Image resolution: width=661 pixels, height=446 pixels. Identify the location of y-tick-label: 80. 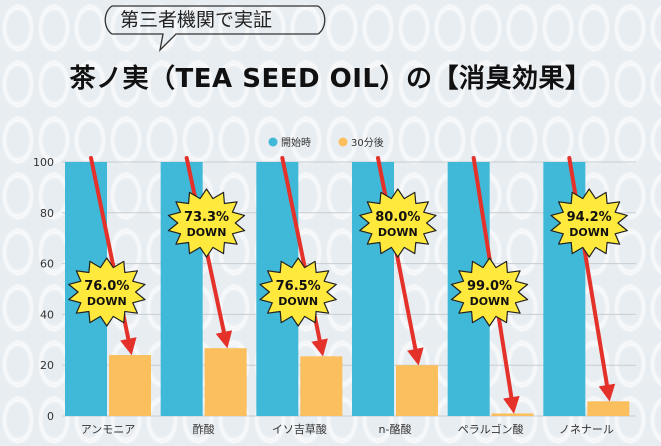
(47, 213).